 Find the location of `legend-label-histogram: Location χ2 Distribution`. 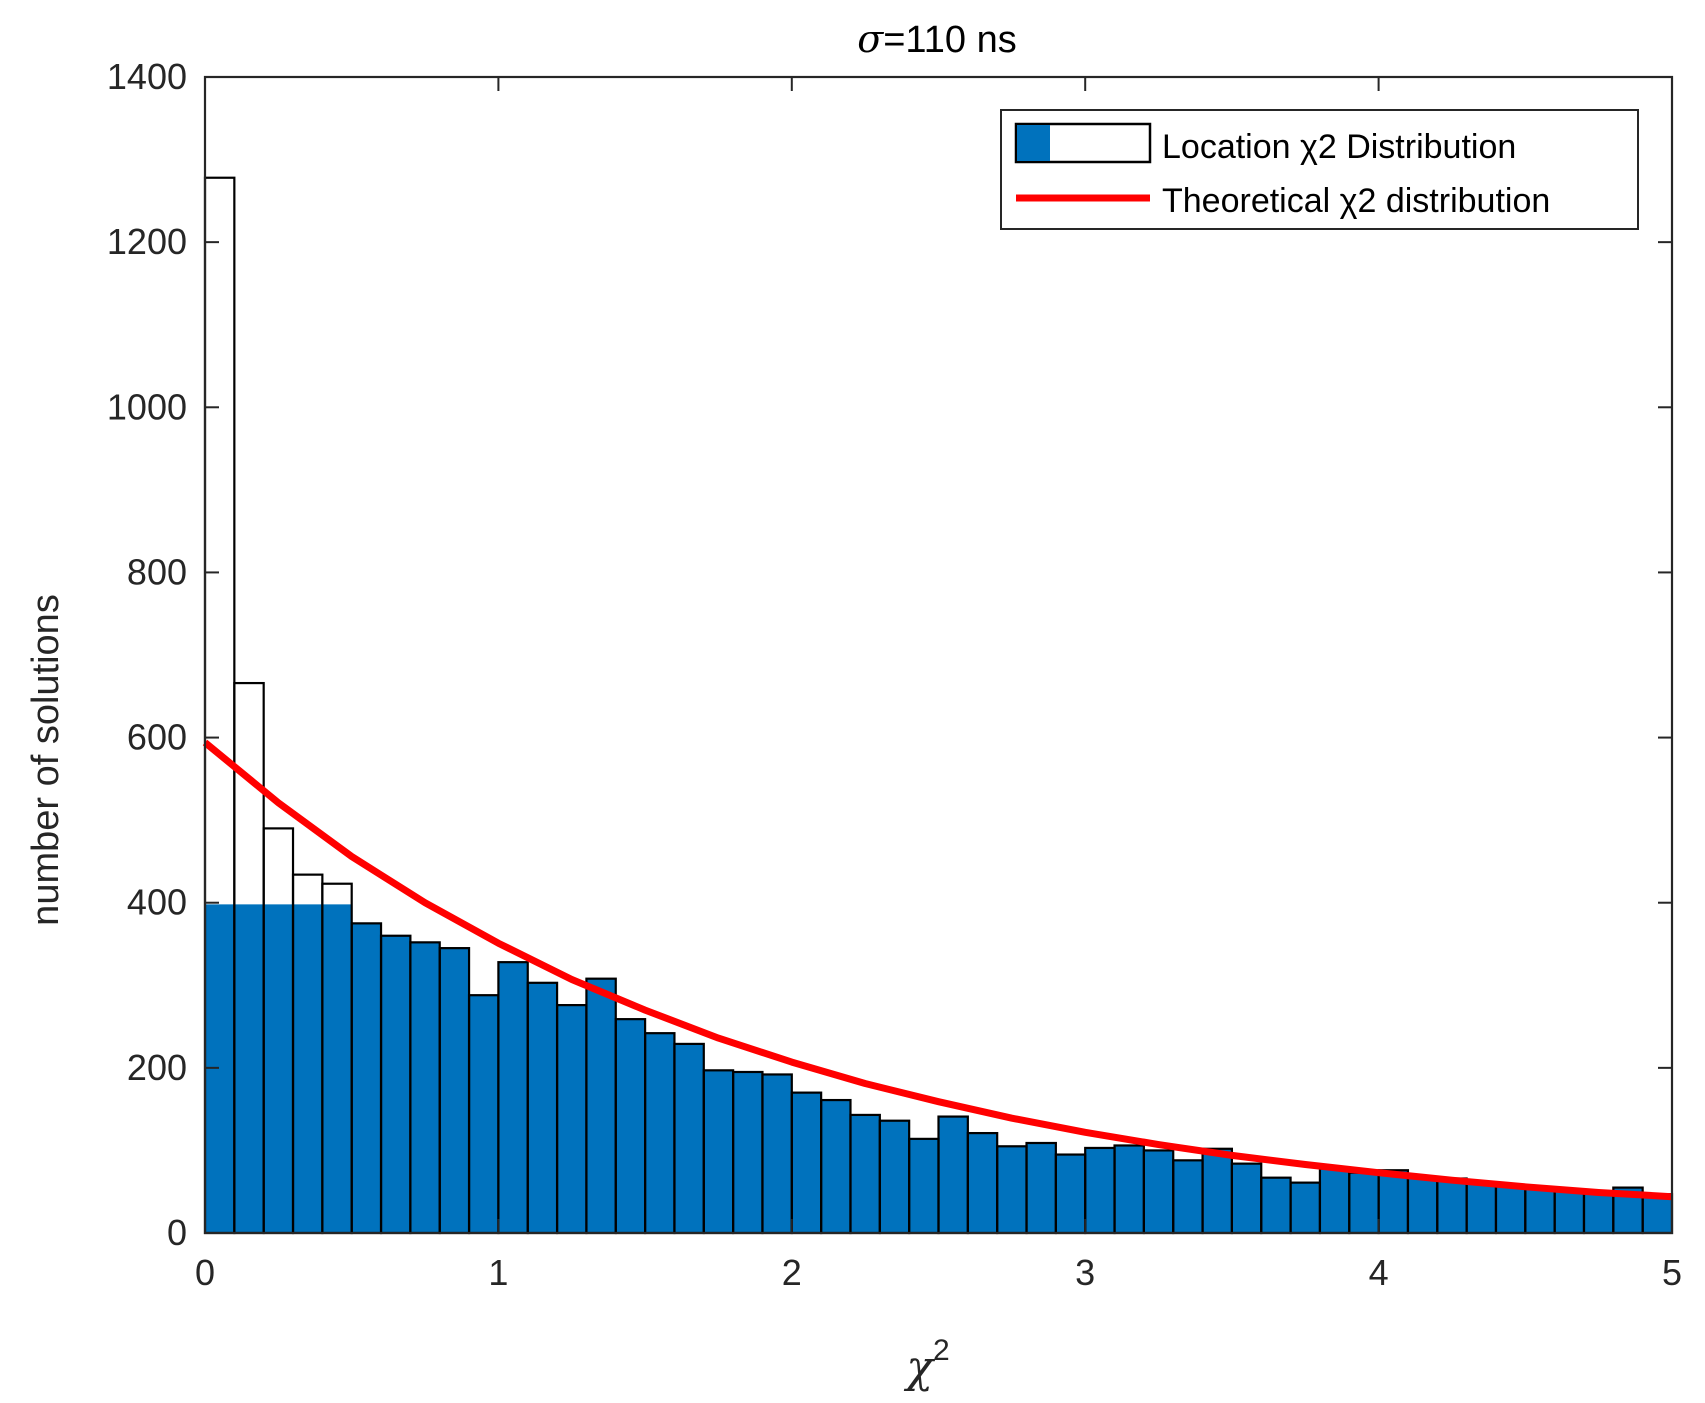

legend-label-histogram: Location χ2 Distribution is located at coordinates (1339, 147).